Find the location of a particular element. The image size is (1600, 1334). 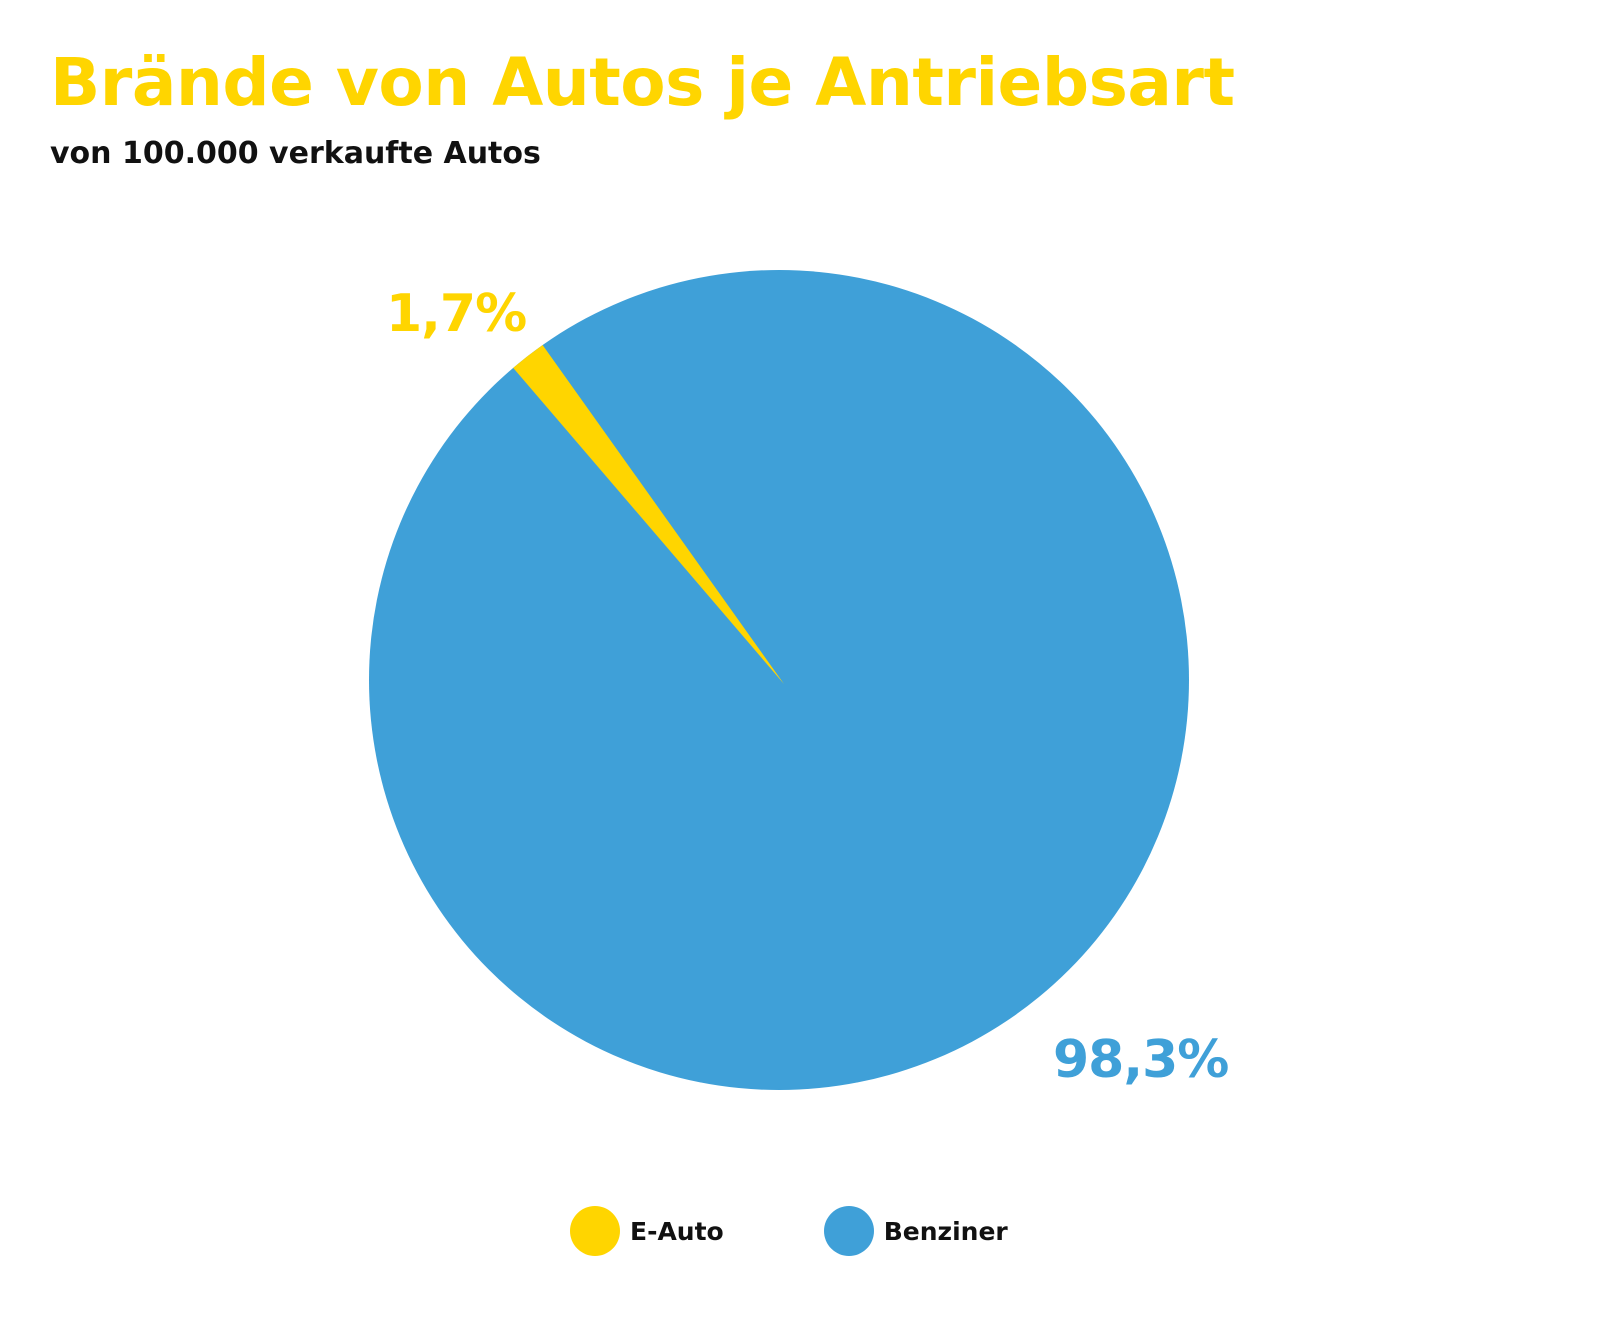

legend-label-e-auto: E-Auto is located at coordinates (677, 1231).